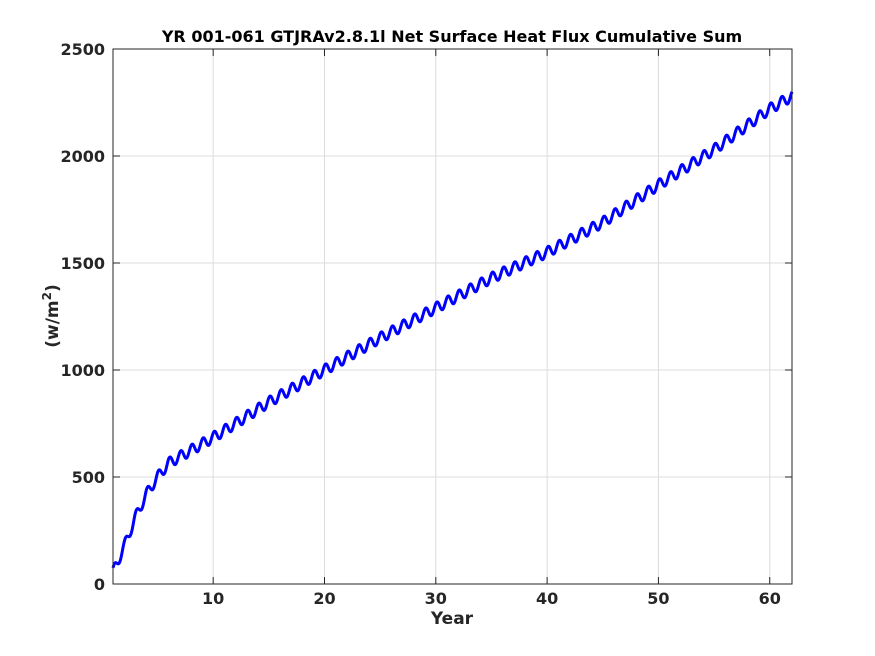 The height and width of the screenshot is (656, 875). I want to click on x-tick-label: 30, so click(436, 598).